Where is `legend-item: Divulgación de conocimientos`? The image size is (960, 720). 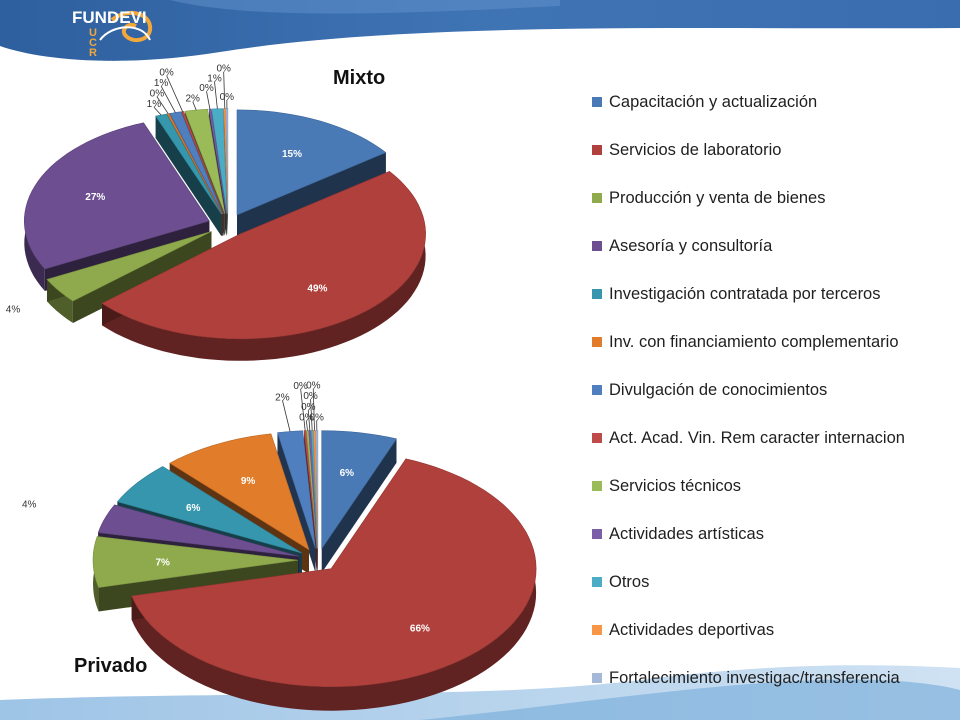 legend-item: Divulgación de conocimientos is located at coordinates (772, 390).